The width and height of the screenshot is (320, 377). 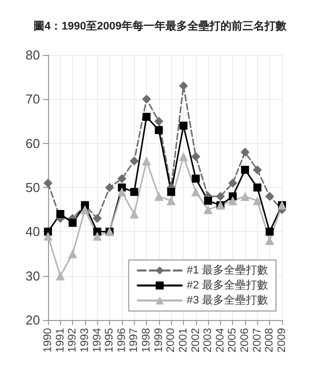 What do you see at coordinates (48, 340) in the screenshot?
I see `x-tick-label: 1990` at bounding box center [48, 340].